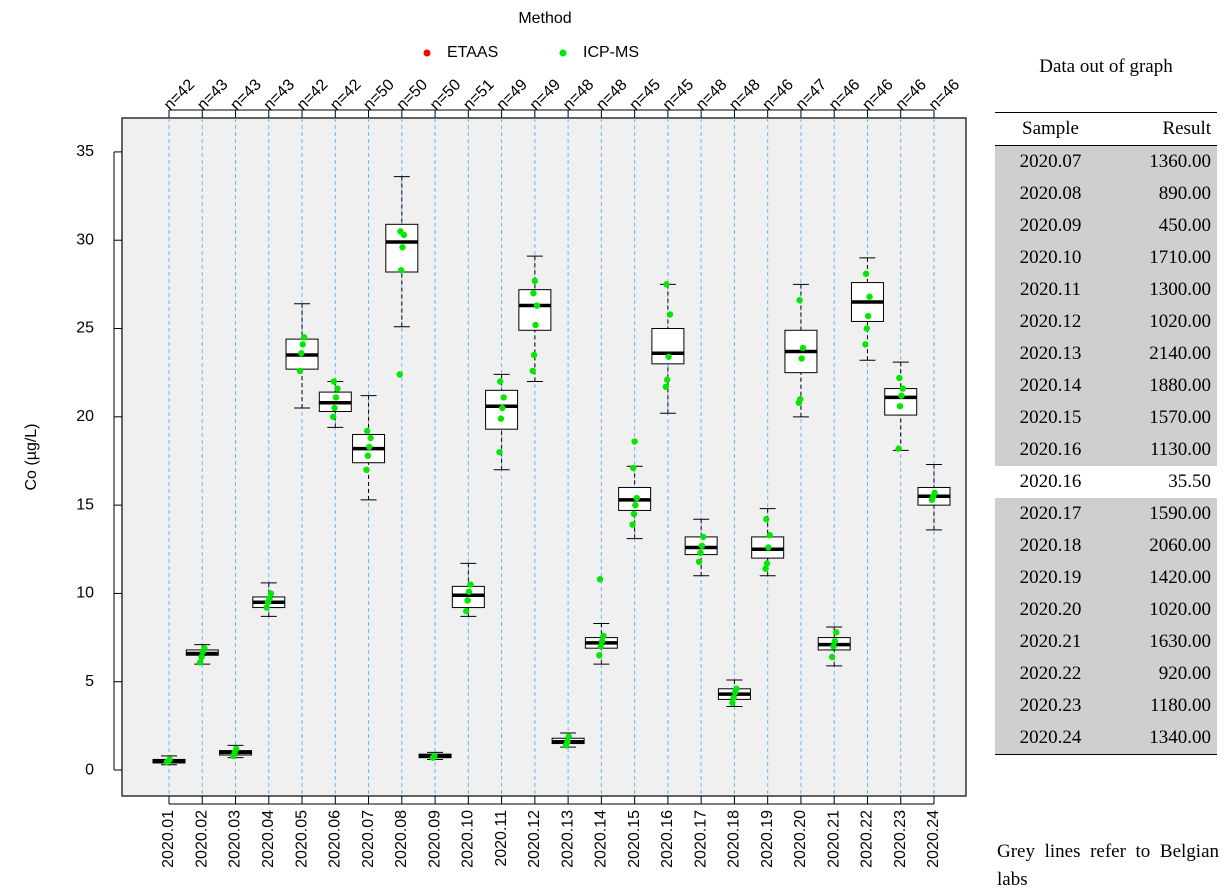 The width and height of the screenshot is (1232, 894). Describe the element at coordinates (1106, 546) in the screenshot. I see `table-row: 2020.18 2060.00` at that location.